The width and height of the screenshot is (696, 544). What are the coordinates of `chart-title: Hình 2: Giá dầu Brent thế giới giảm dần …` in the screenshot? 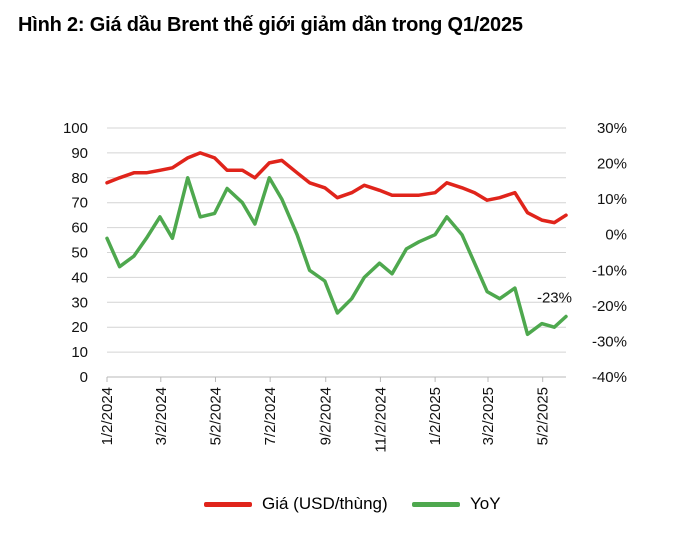 It's located at (270, 25).